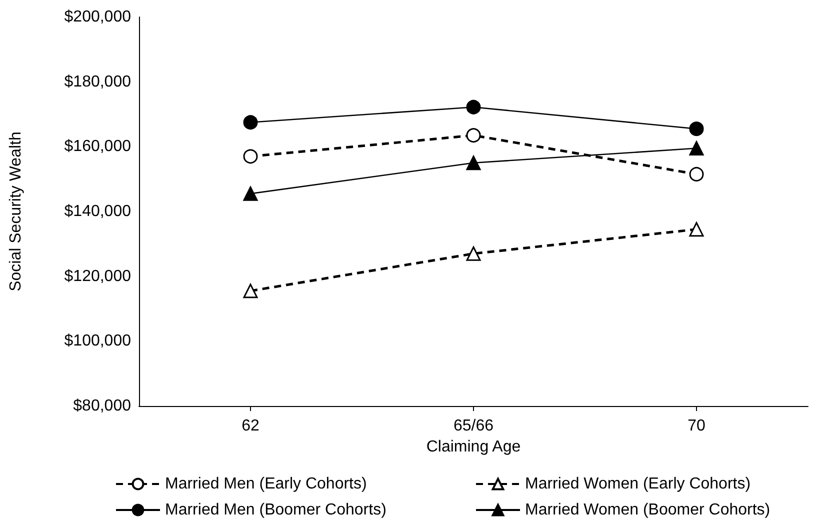  What do you see at coordinates (473, 426) in the screenshot?
I see `x-tick-label: 65/66` at bounding box center [473, 426].